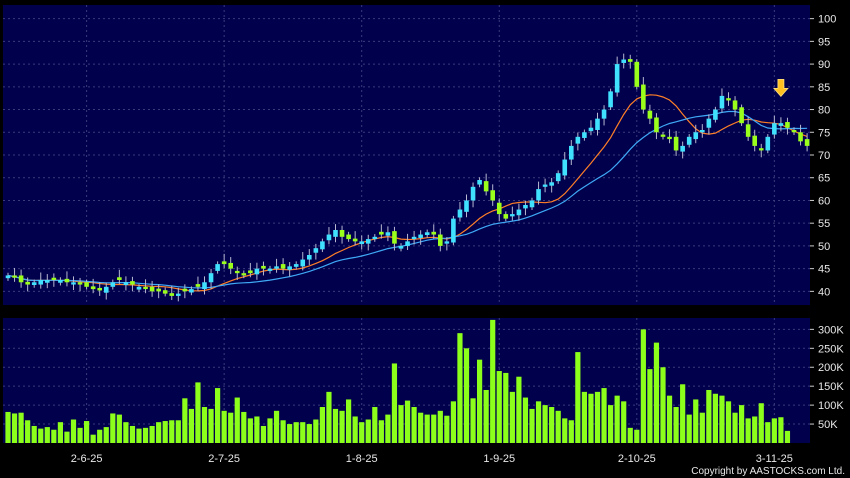 This screenshot has width=850, height=478. What do you see at coordinates (87, 459) in the screenshot?
I see `x-tick-label: 2-6-25` at bounding box center [87, 459].